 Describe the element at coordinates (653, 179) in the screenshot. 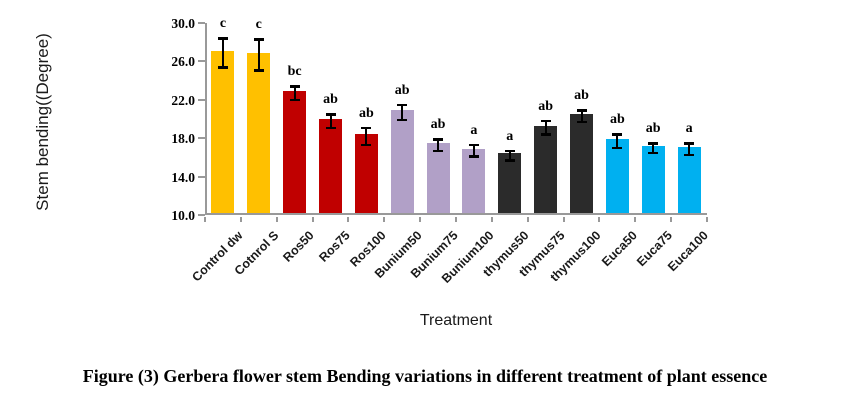

I see `bar-euca75` at that location.